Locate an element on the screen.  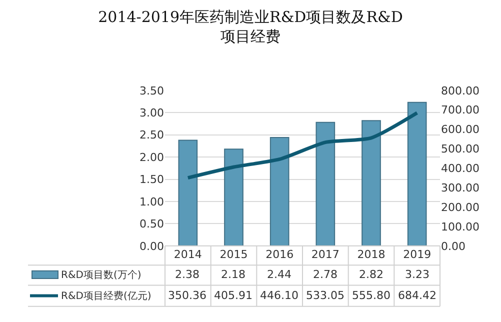
y2-tick-label: 300.00 is located at coordinates (460, 187).